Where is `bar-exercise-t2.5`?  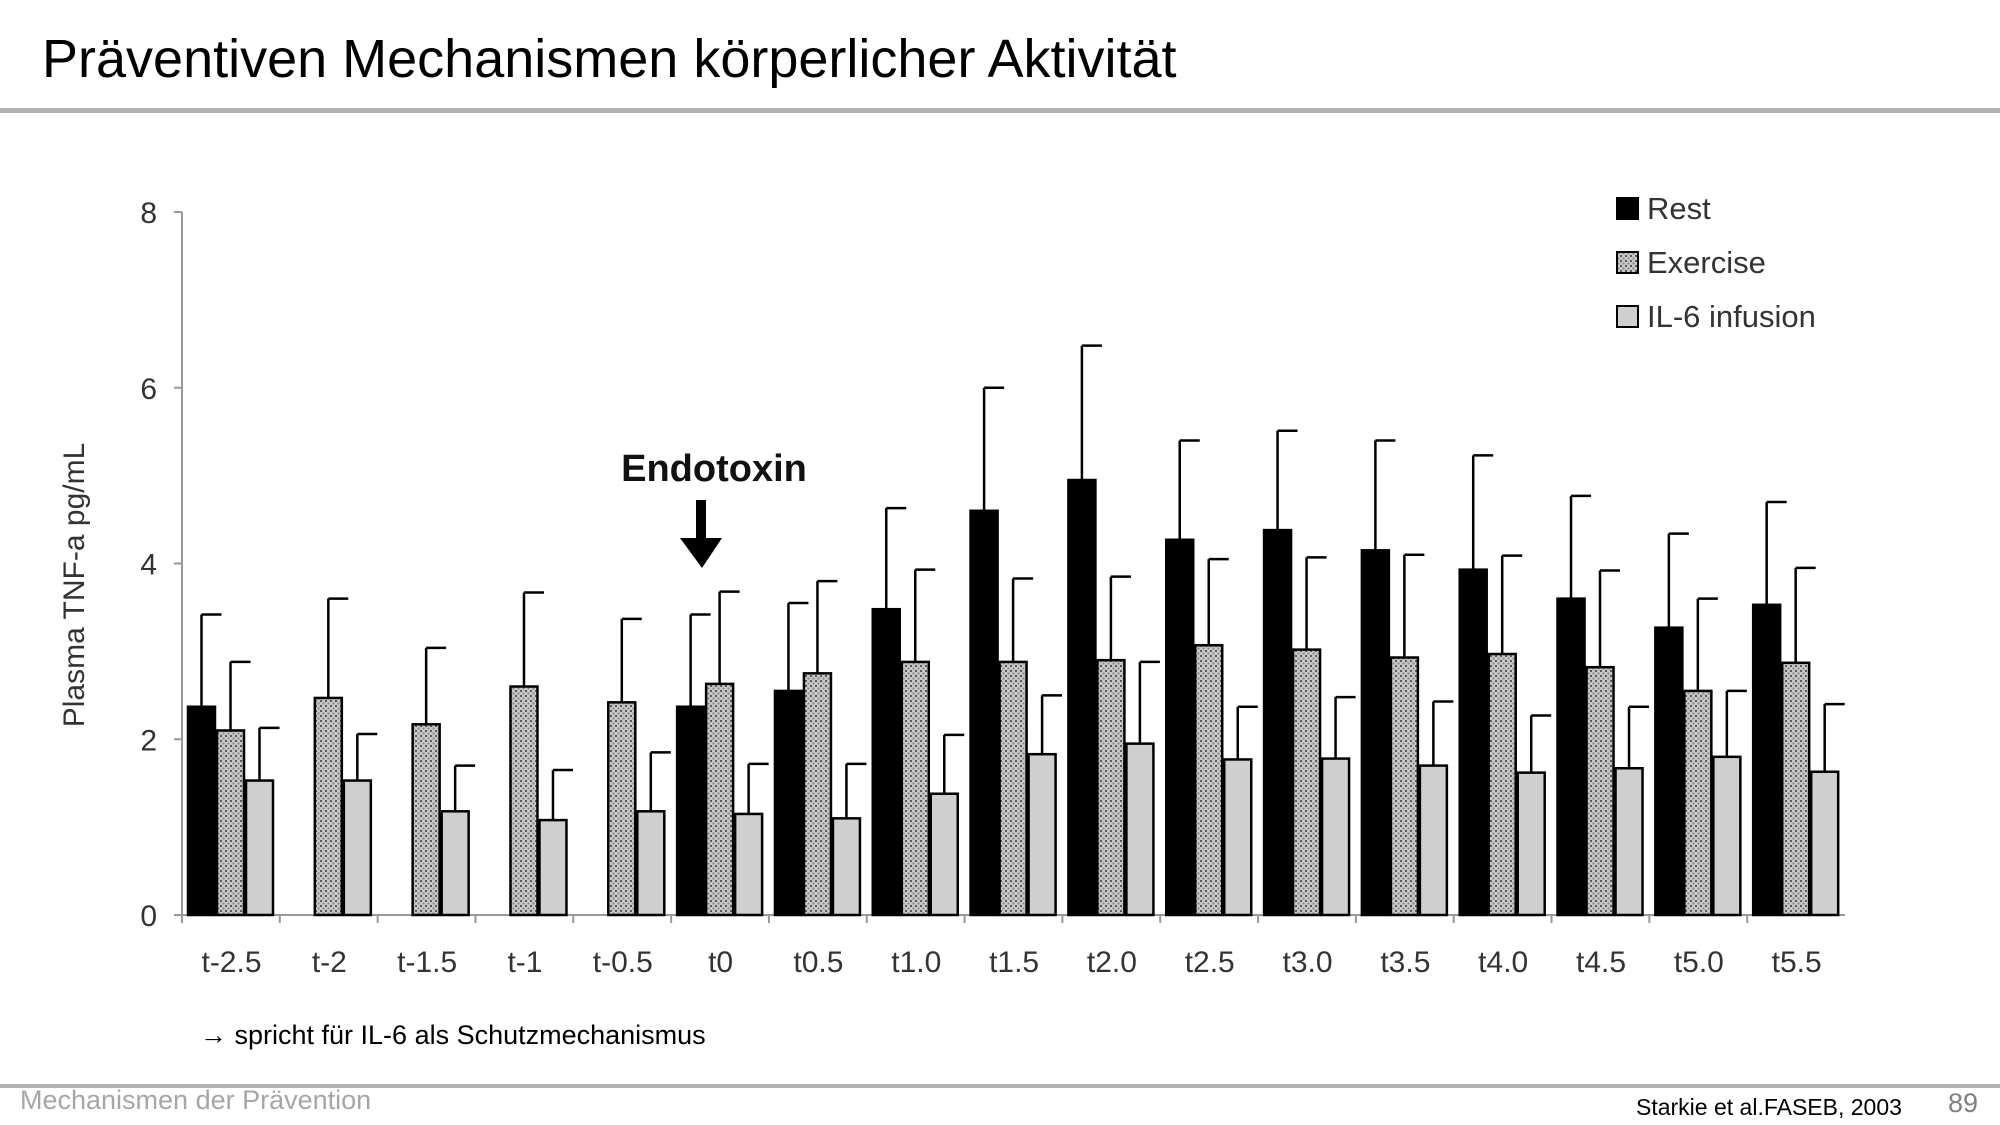 bar-exercise-t2.5 is located at coordinates (1208, 780).